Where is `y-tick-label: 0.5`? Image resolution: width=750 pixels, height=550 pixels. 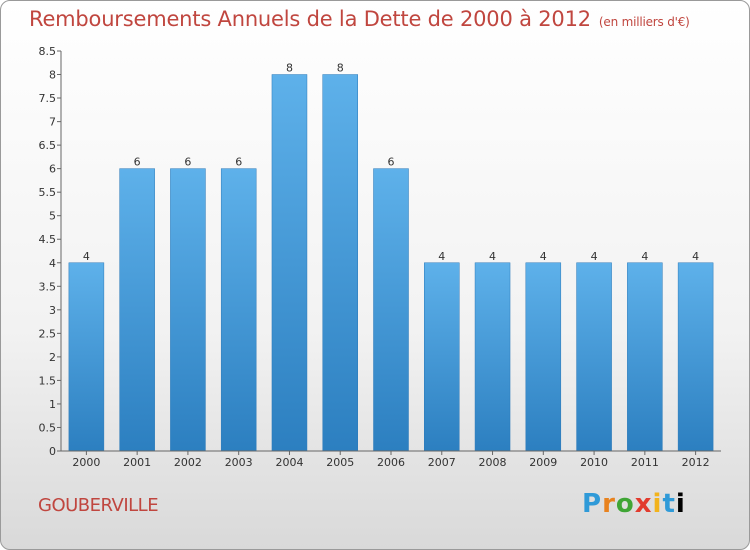 y-tick-label: 0.5 is located at coordinates (48, 427).